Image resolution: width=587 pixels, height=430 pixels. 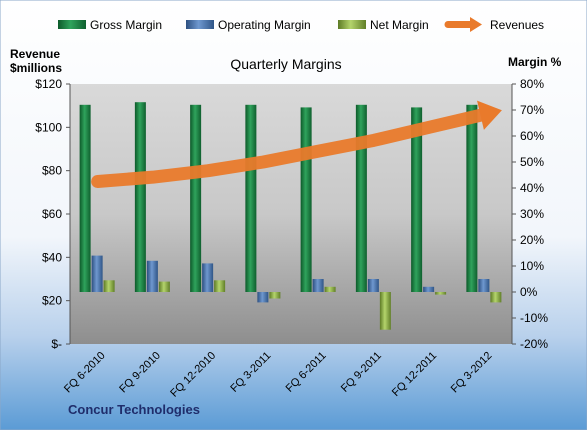 What do you see at coordinates (532, 162) in the screenshot?
I see `right-tick-label: 50%` at bounding box center [532, 162].